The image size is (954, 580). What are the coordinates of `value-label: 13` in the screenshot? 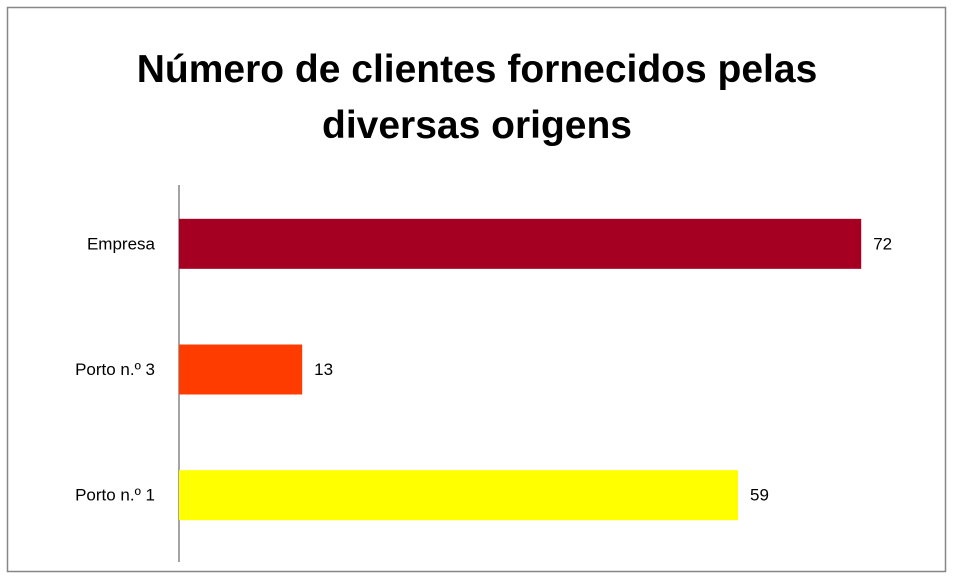 It's located at (323, 369).